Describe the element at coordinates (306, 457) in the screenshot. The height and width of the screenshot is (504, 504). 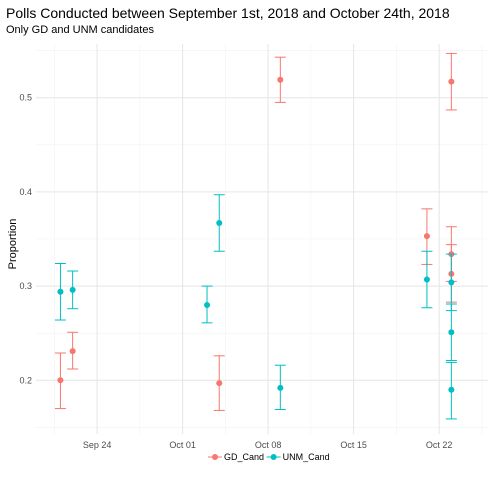
I see `legend-label: UNM_Cand` at that location.